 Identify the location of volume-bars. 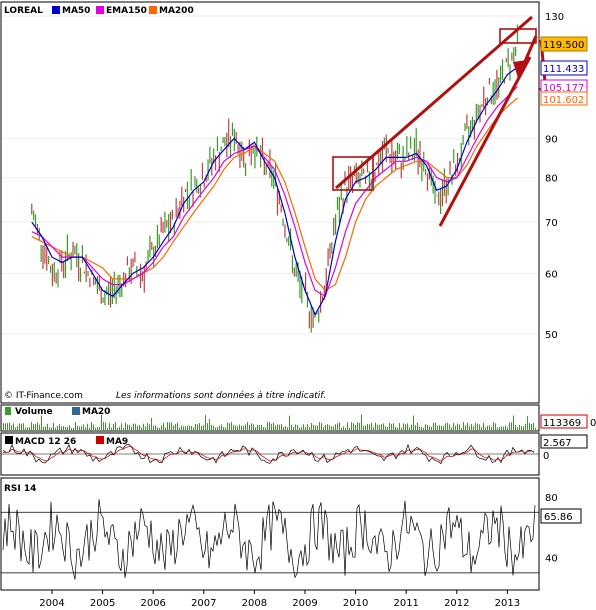
(269, 422).